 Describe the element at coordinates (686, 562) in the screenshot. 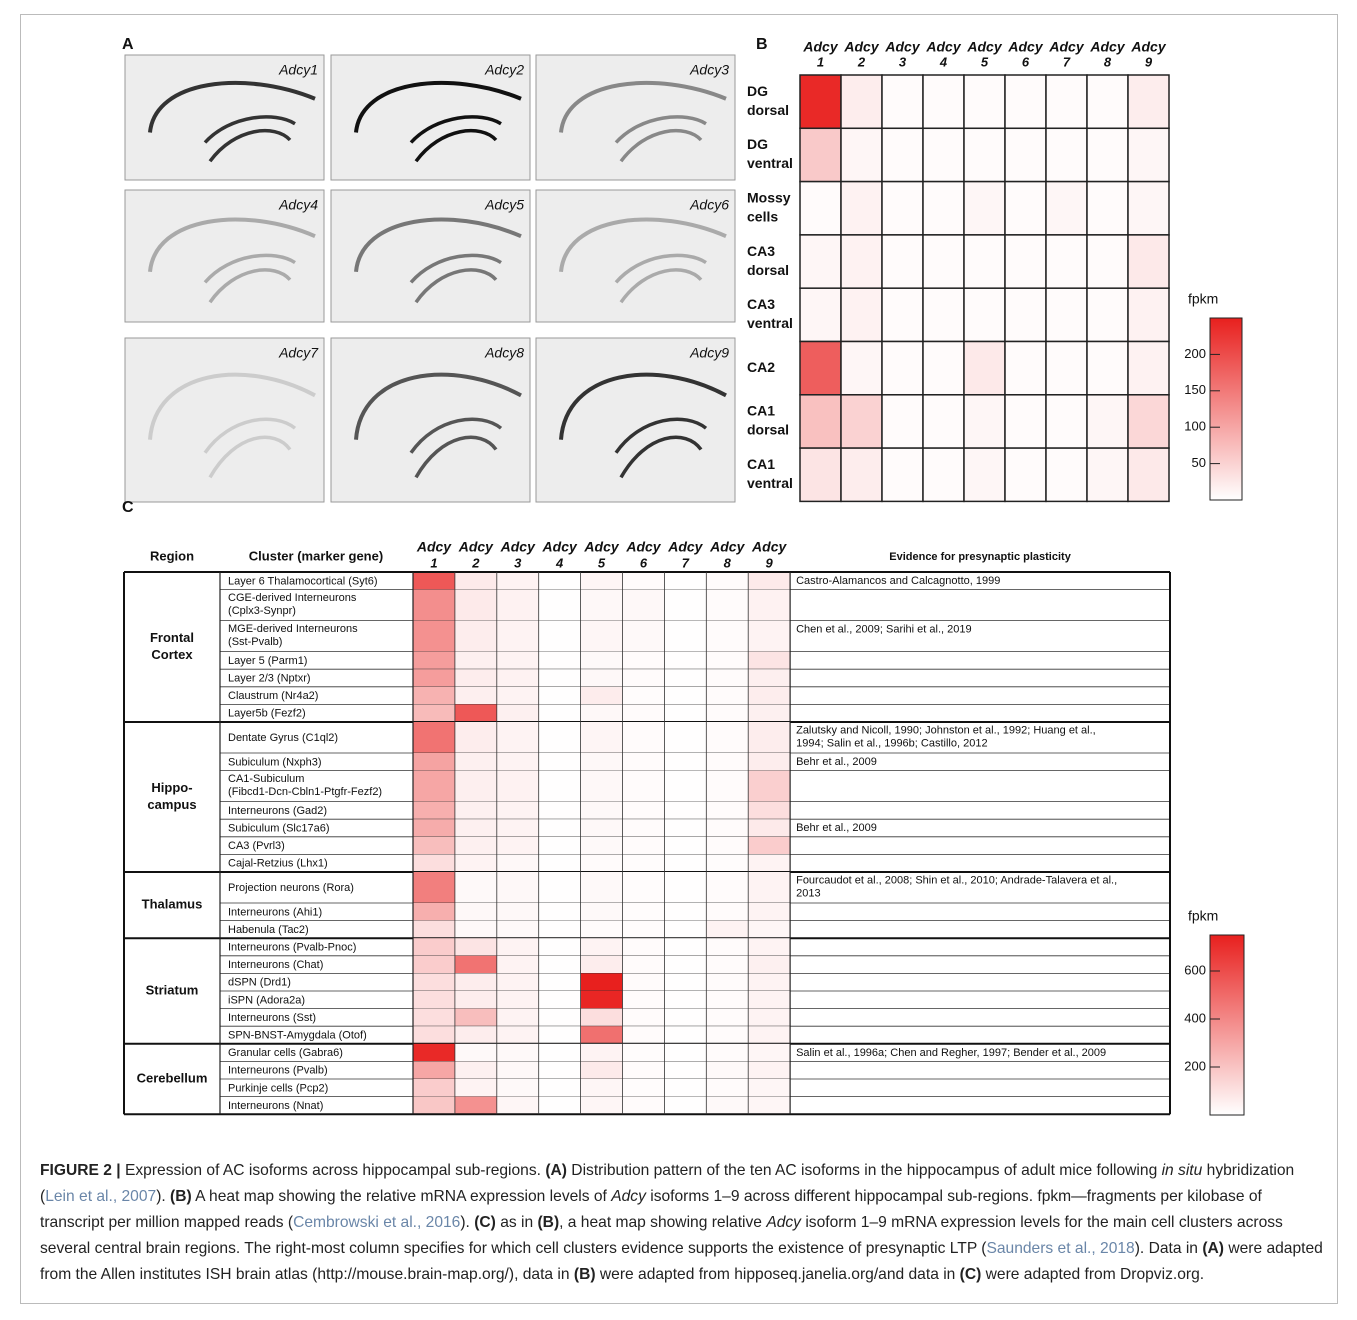

I see `column-number: 7` at that location.